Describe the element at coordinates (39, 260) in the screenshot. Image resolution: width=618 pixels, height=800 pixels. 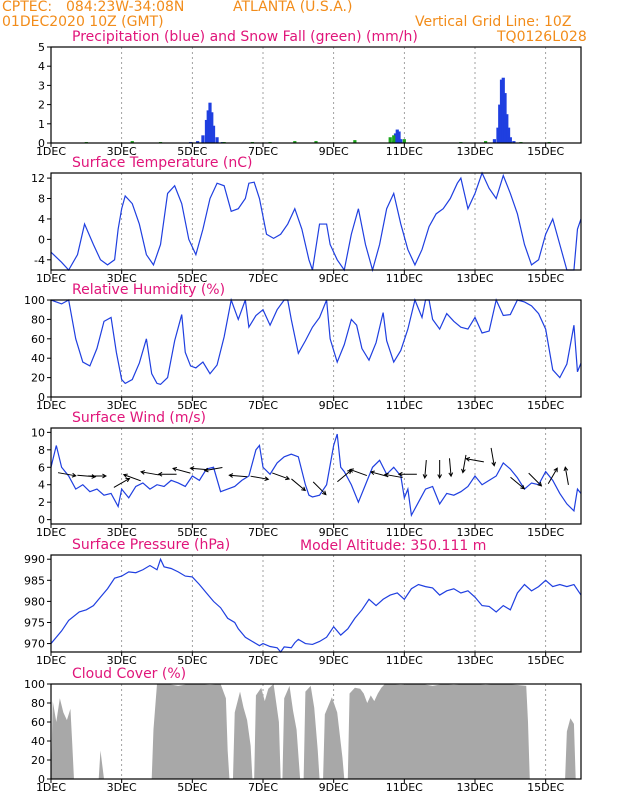
I see `y-tick-label: -4` at that location.